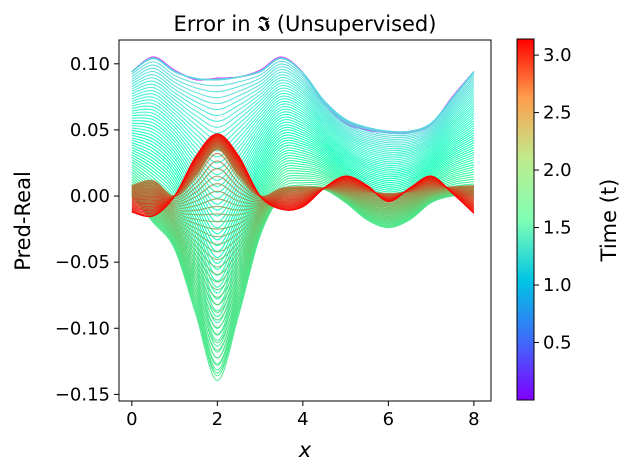 The width and height of the screenshot is (633, 470). I want to click on y-tick-label: −0.10, so click(82, 328).